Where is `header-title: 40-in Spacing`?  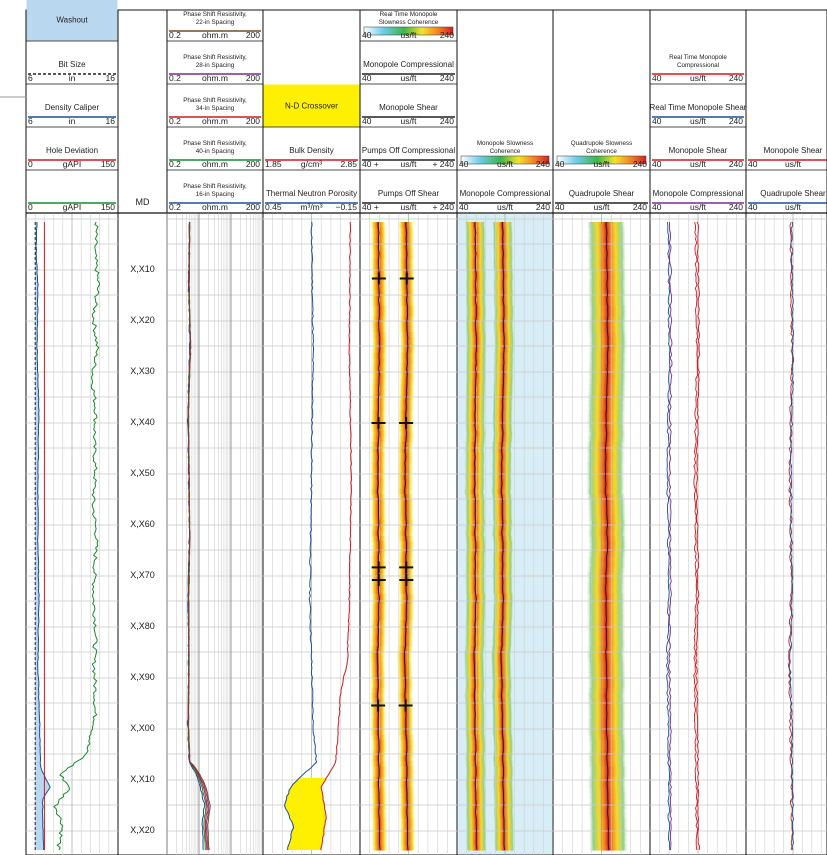
header-title: 40-in Spacing is located at coordinates (215, 151).